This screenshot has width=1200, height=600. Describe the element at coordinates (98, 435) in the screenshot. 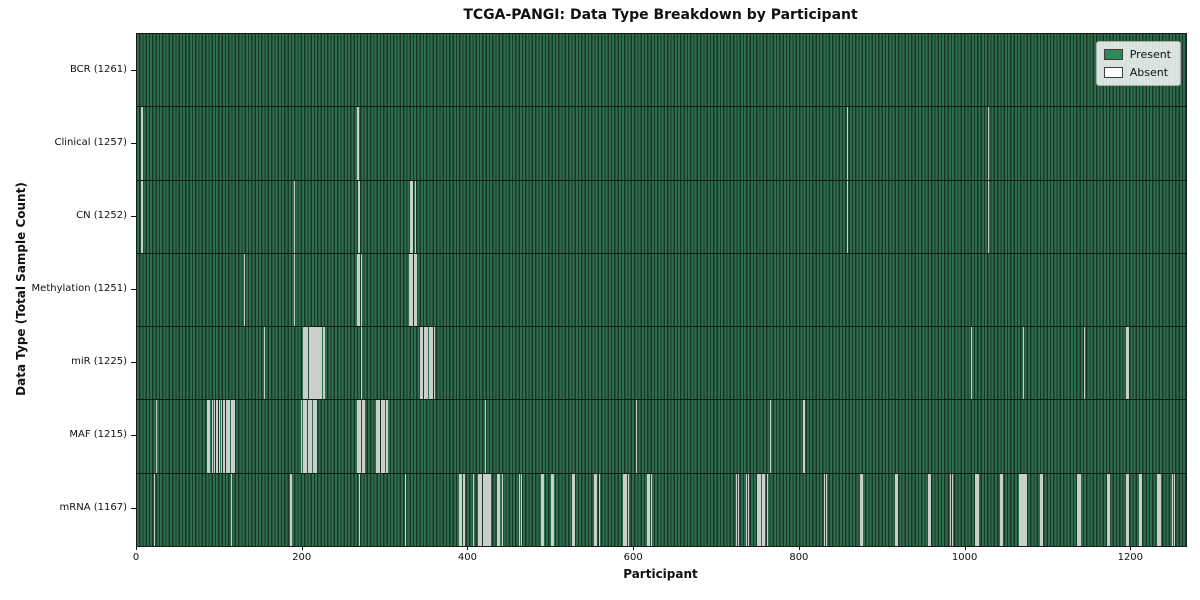

I see `ytick-label-MAF: MAF (1215)` at that location.